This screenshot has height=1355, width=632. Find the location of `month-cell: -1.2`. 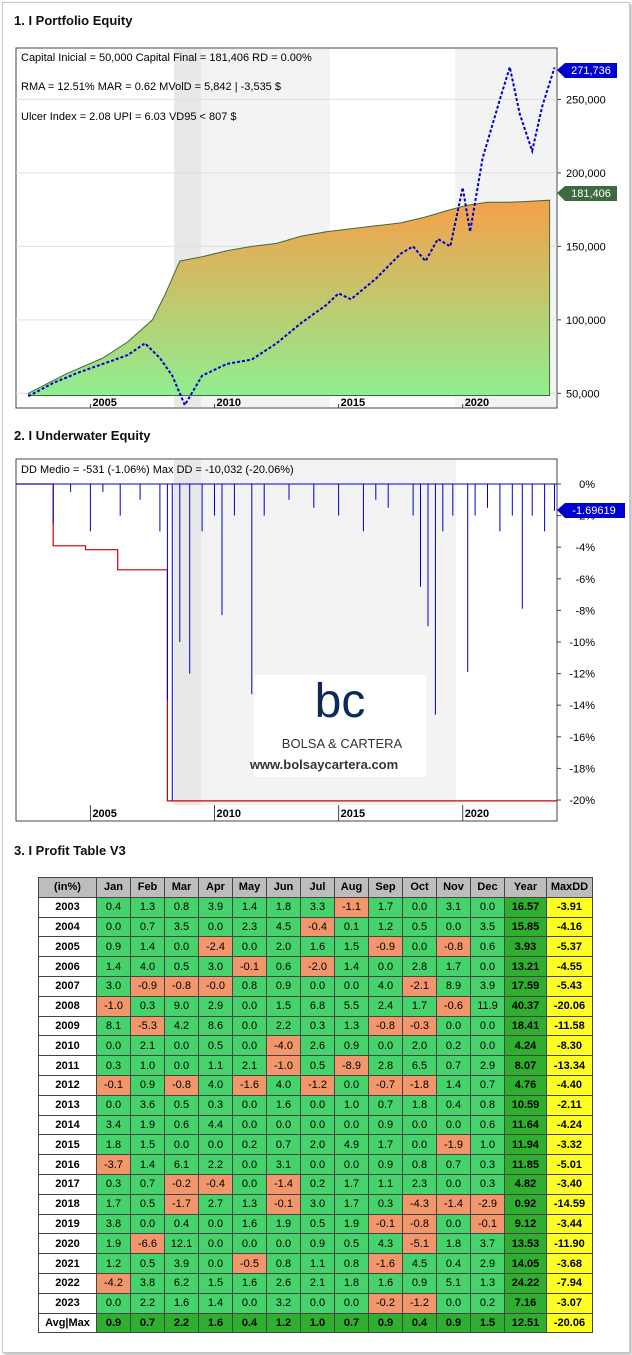

month-cell: -1.2 is located at coordinates (317, 1085).